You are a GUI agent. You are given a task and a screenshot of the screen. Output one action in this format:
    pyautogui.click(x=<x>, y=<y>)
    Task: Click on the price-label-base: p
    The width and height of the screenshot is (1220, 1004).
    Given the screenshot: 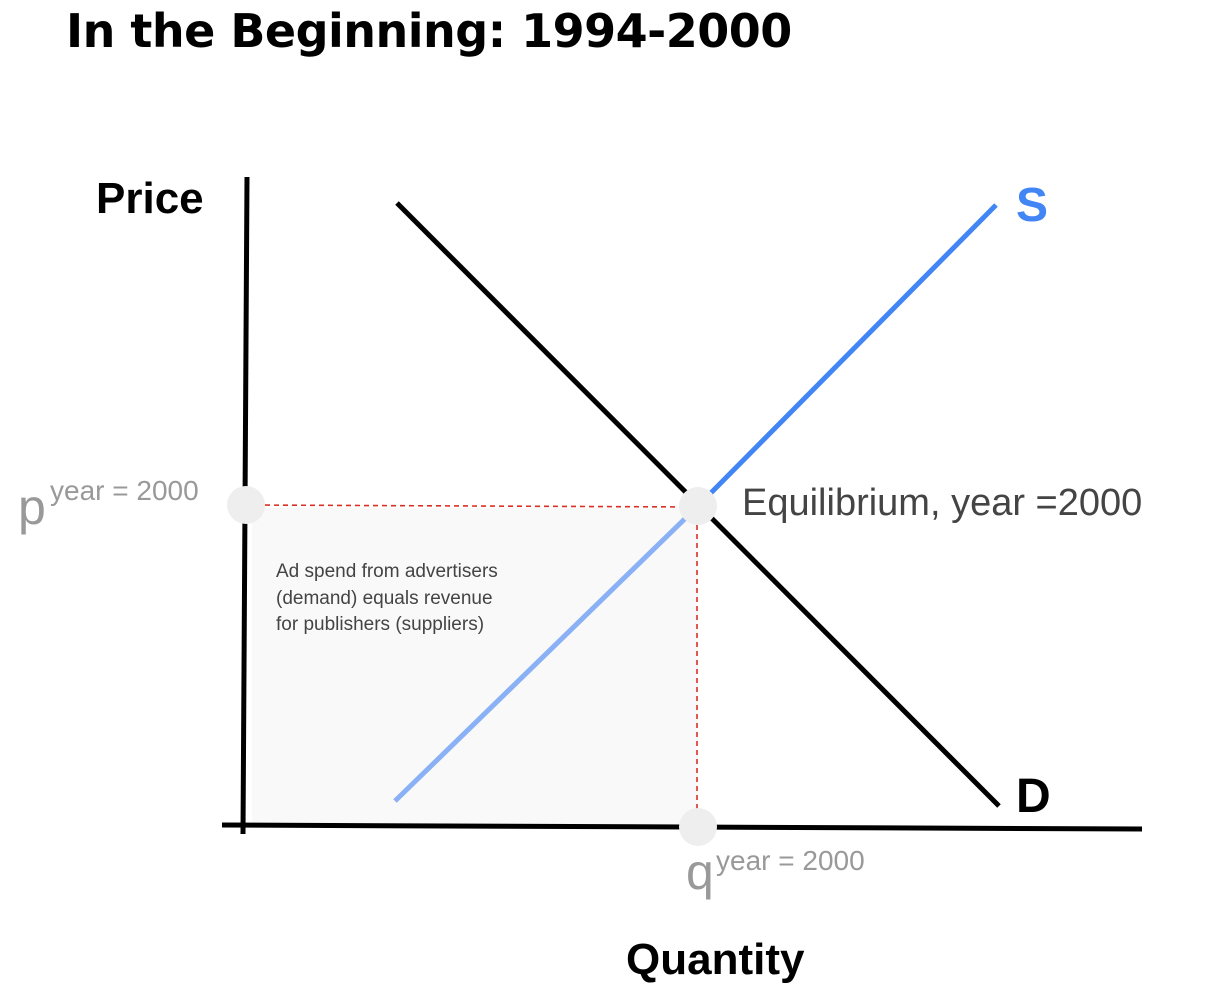 What is the action you would take?
    pyautogui.click(x=32, y=507)
    